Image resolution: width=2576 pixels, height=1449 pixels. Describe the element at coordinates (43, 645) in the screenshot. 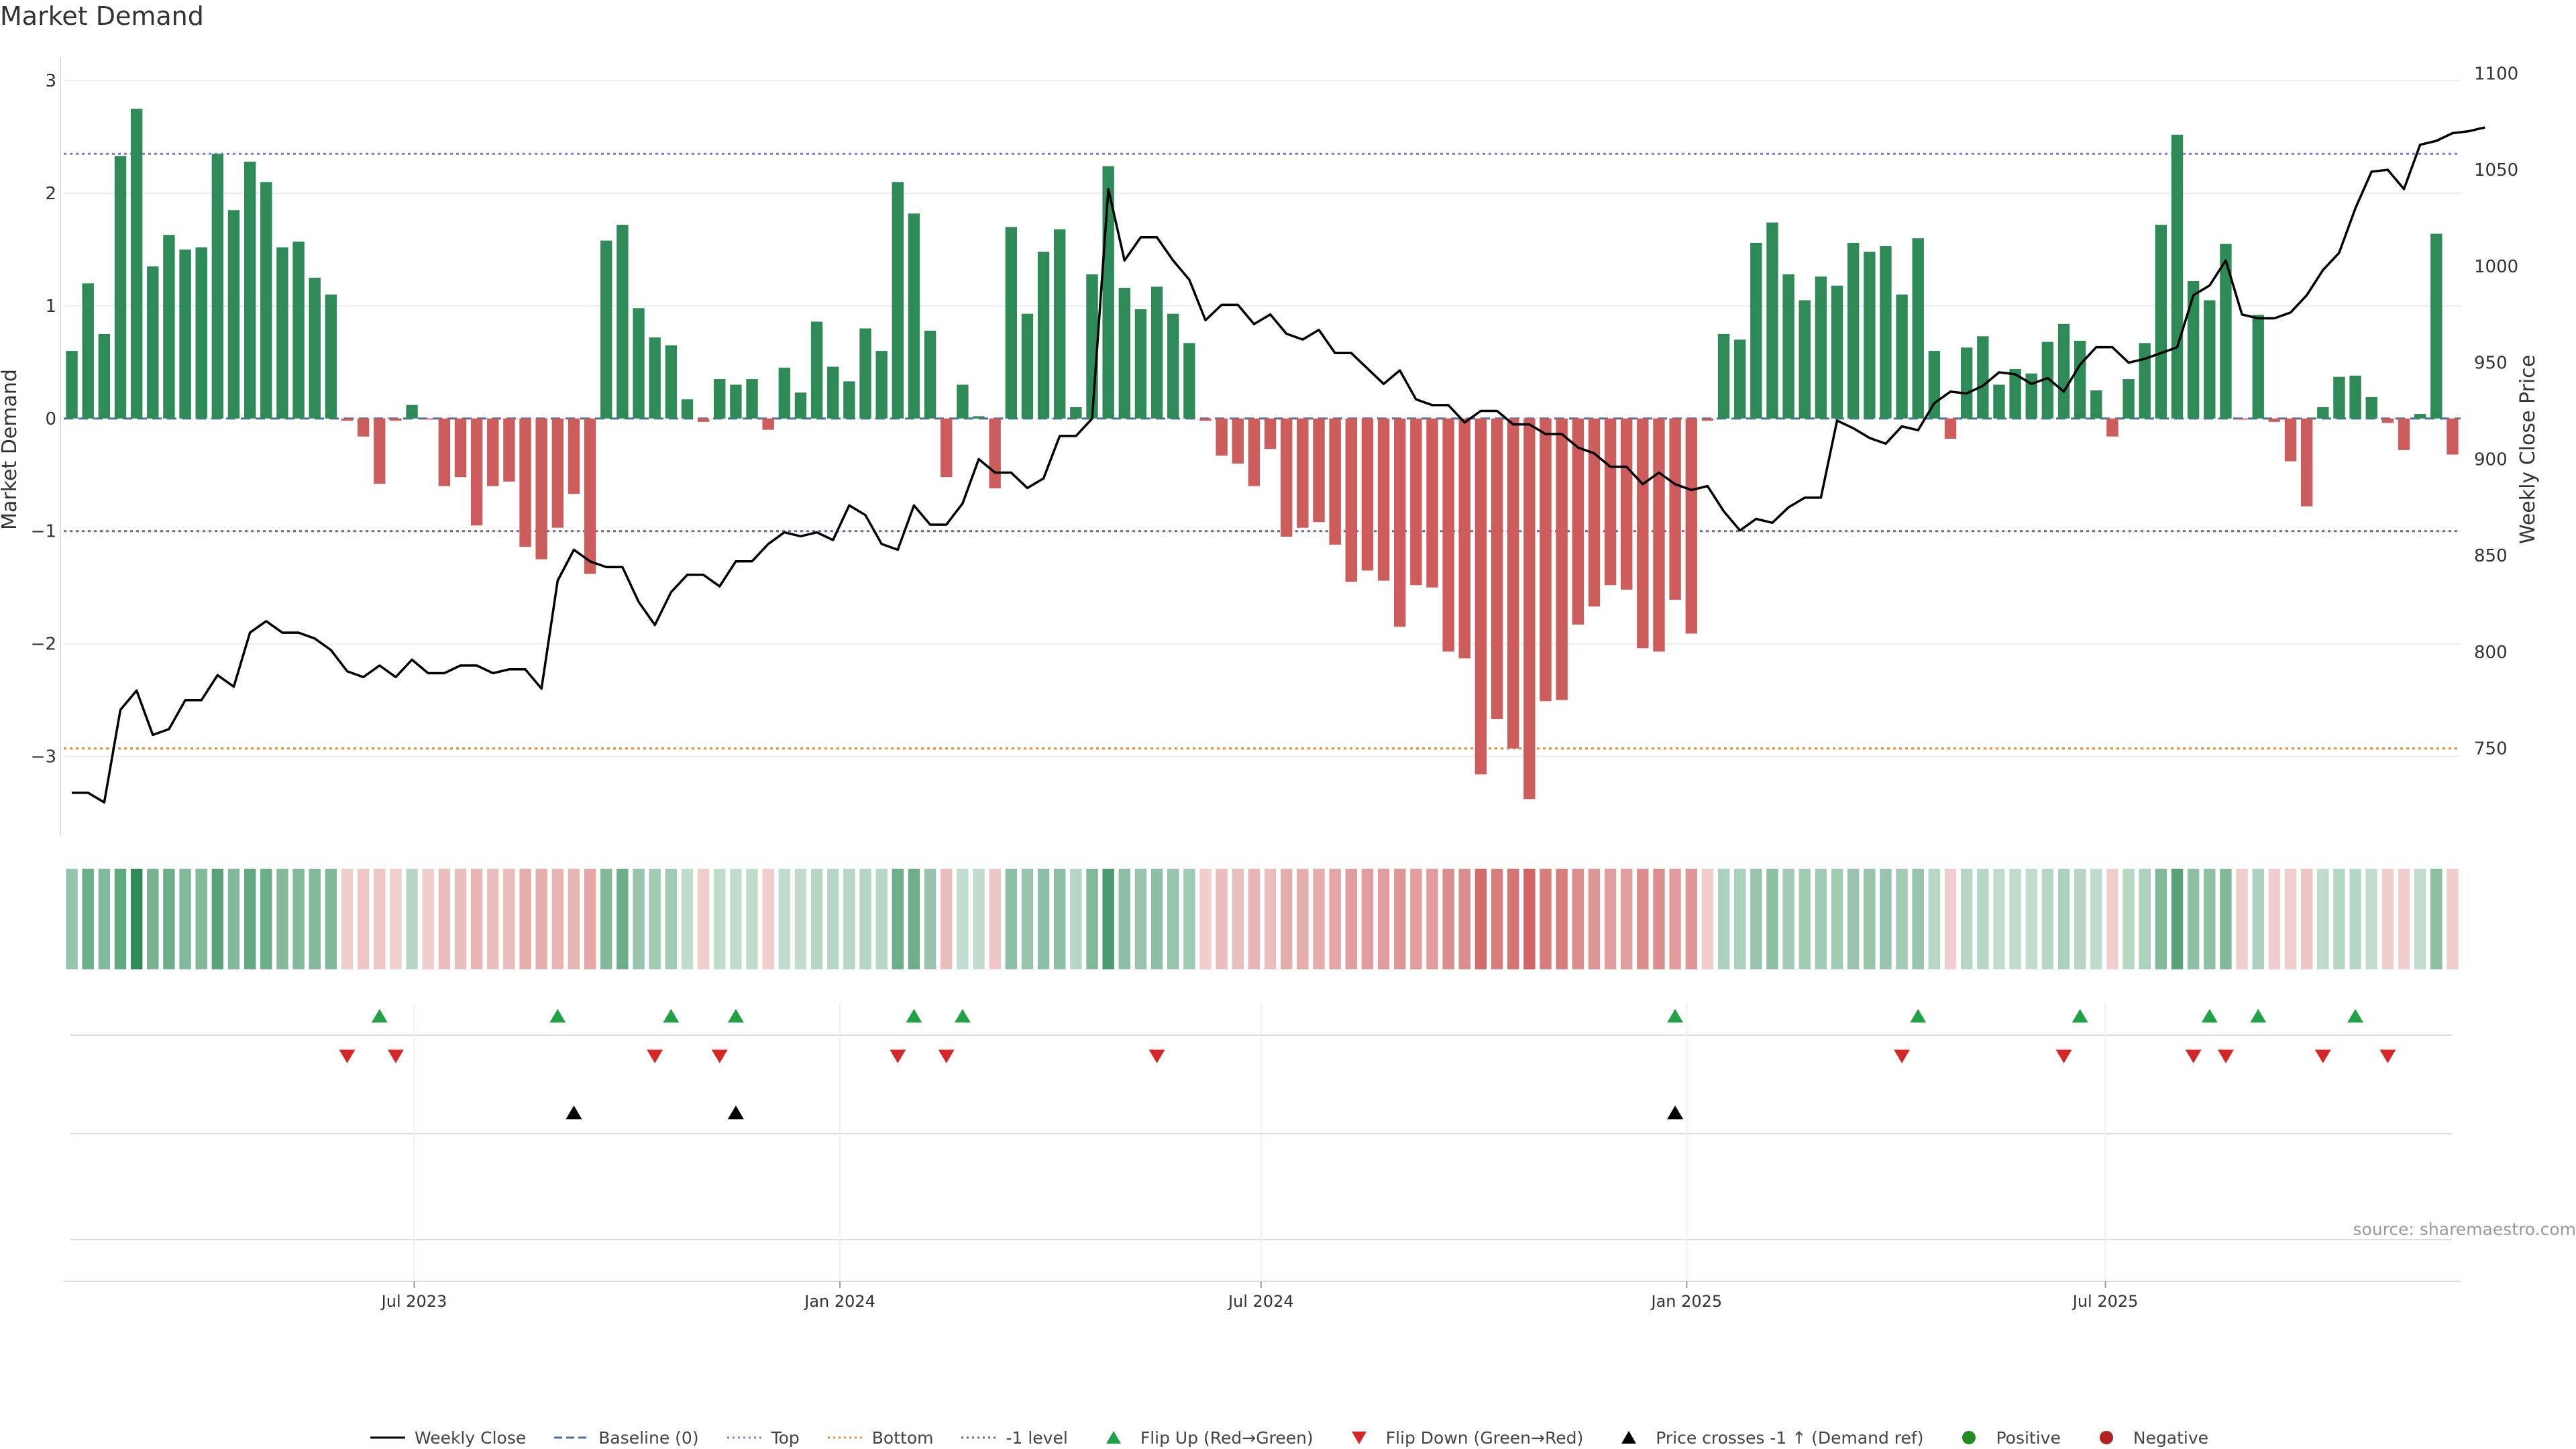

I see `y-tick-label: −2` at that location.